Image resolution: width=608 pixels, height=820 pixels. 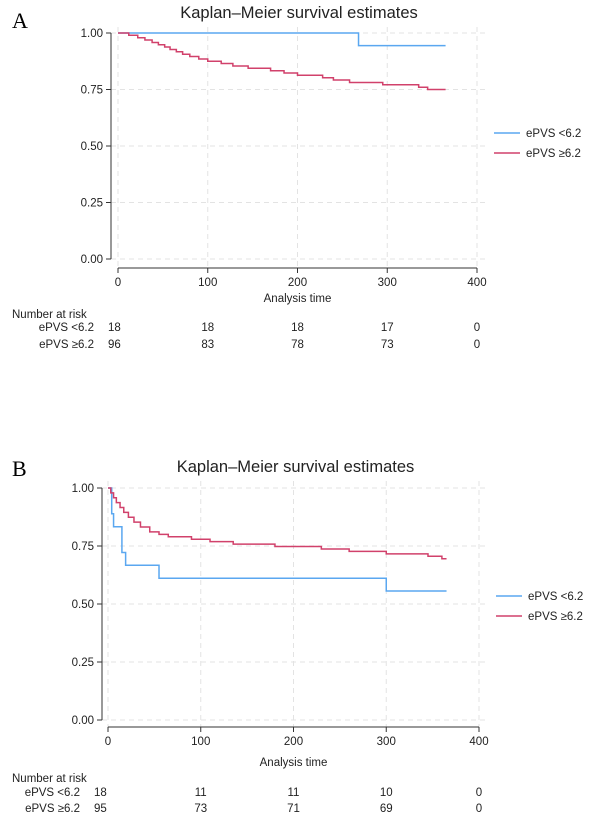 I want to click on risk-count: 95, so click(x=100, y=809).